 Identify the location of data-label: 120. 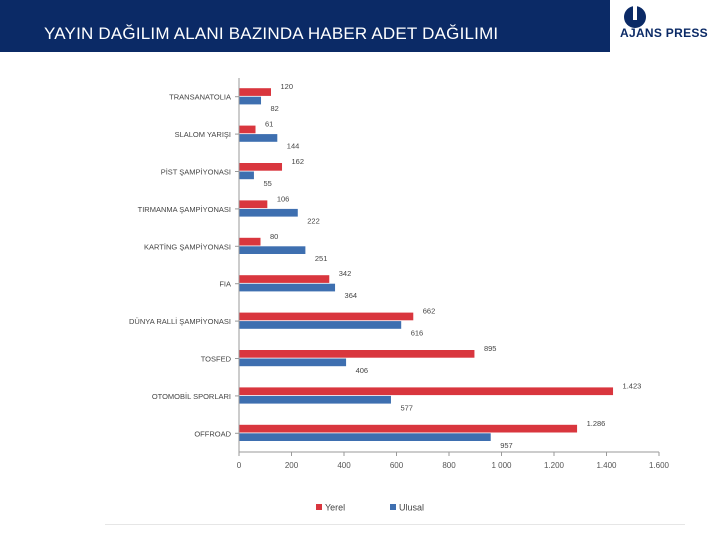
(287, 86).